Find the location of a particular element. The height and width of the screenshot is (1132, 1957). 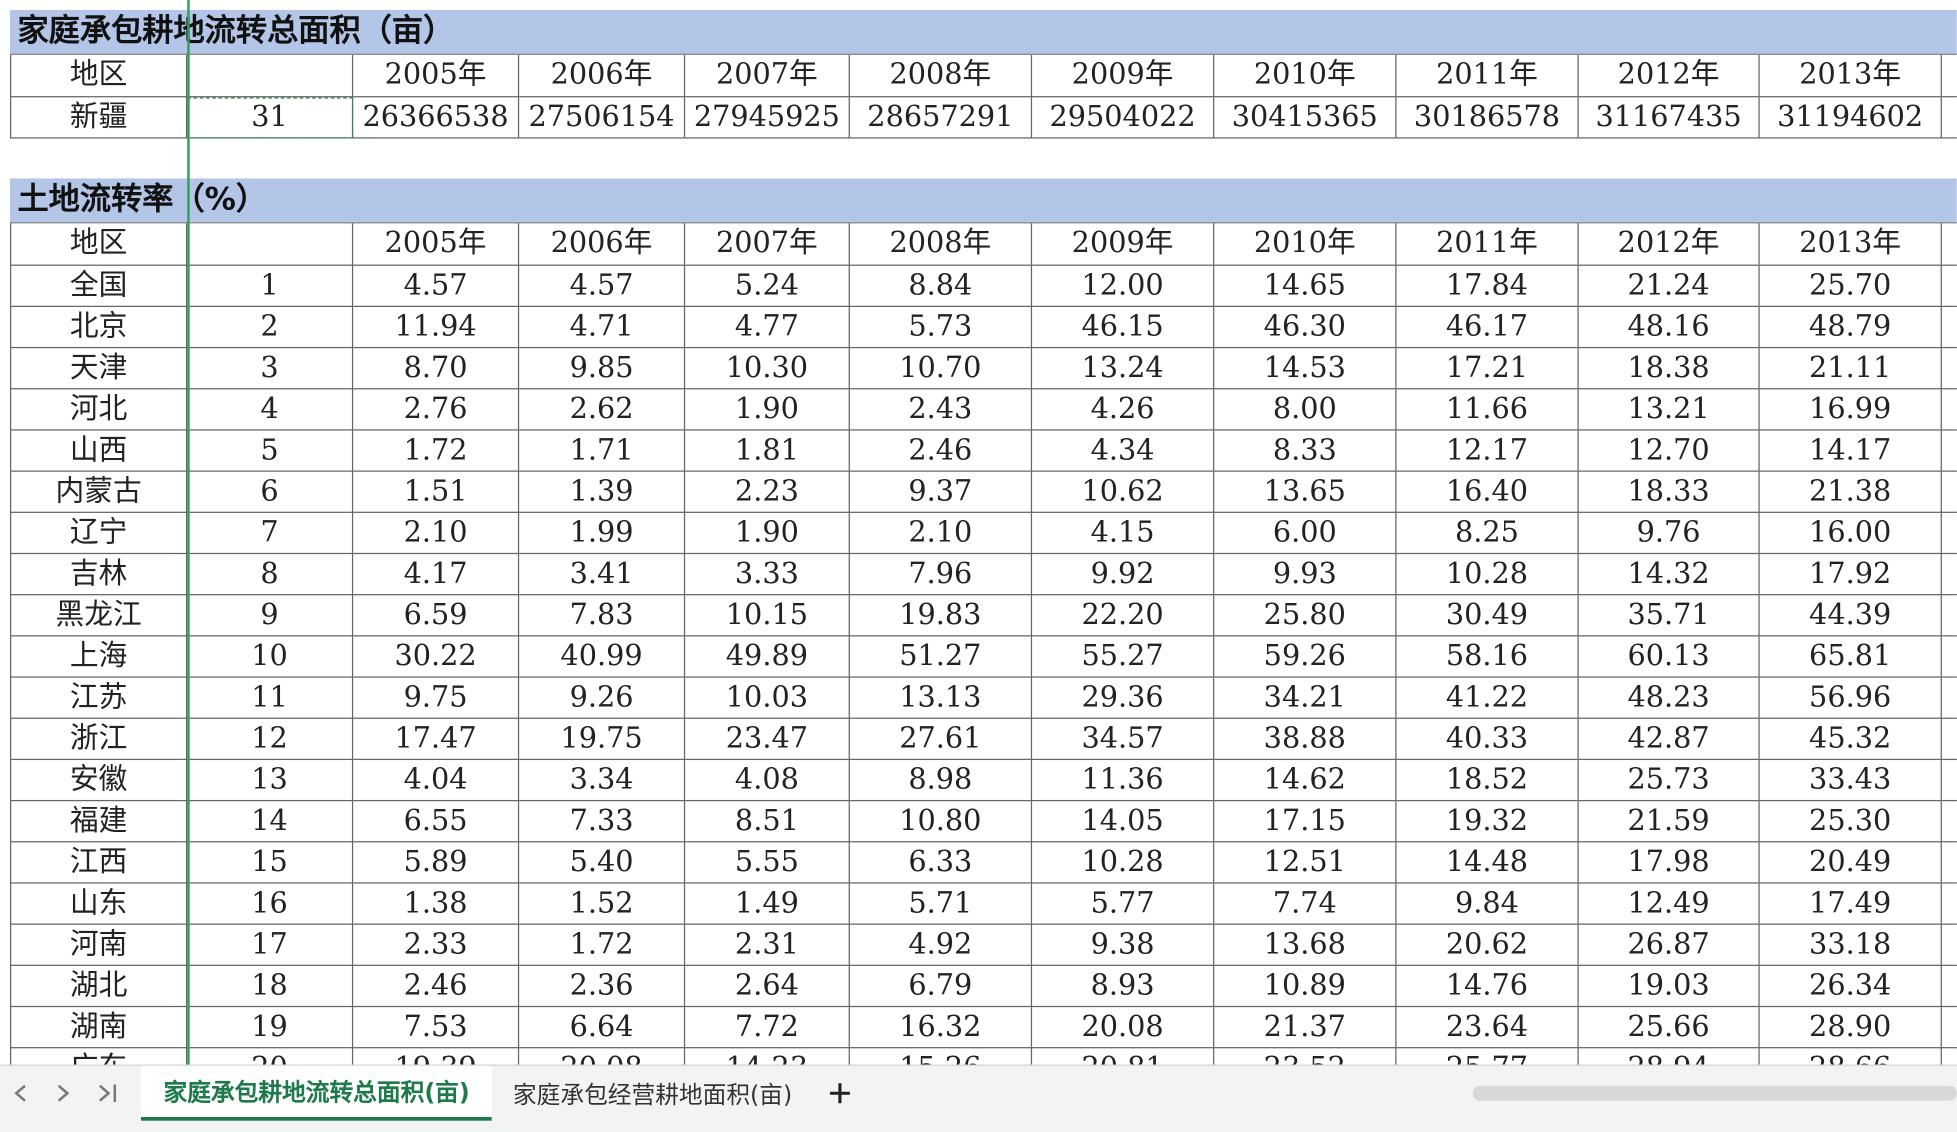

cell: 20 is located at coordinates (270, 1056).